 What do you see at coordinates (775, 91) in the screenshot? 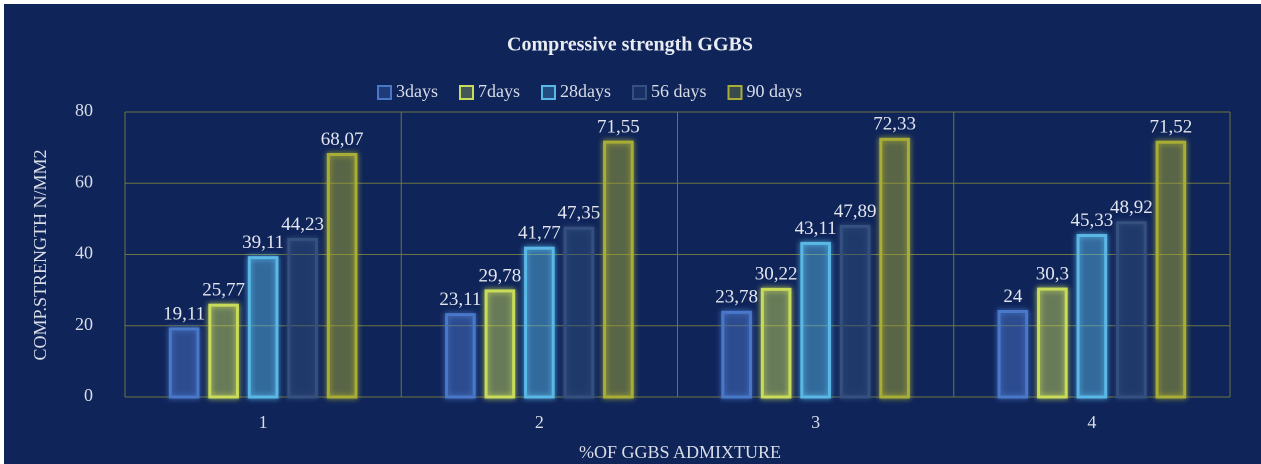
I see `legend-label: 90 days` at bounding box center [775, 91].